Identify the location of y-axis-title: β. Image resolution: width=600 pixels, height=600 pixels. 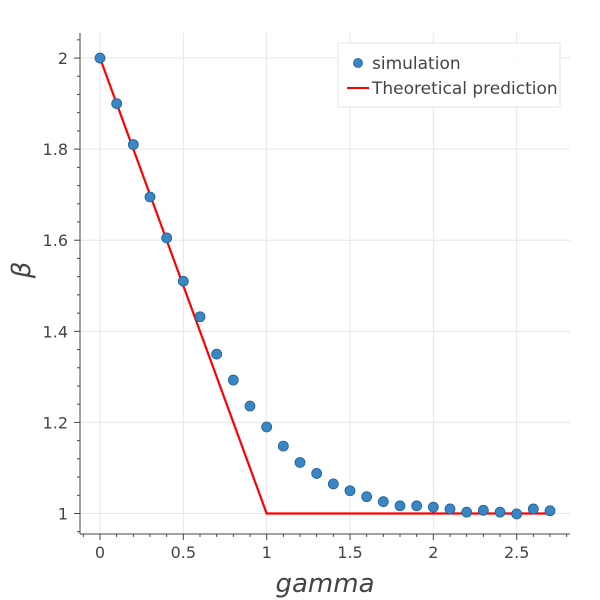
(22, 271).